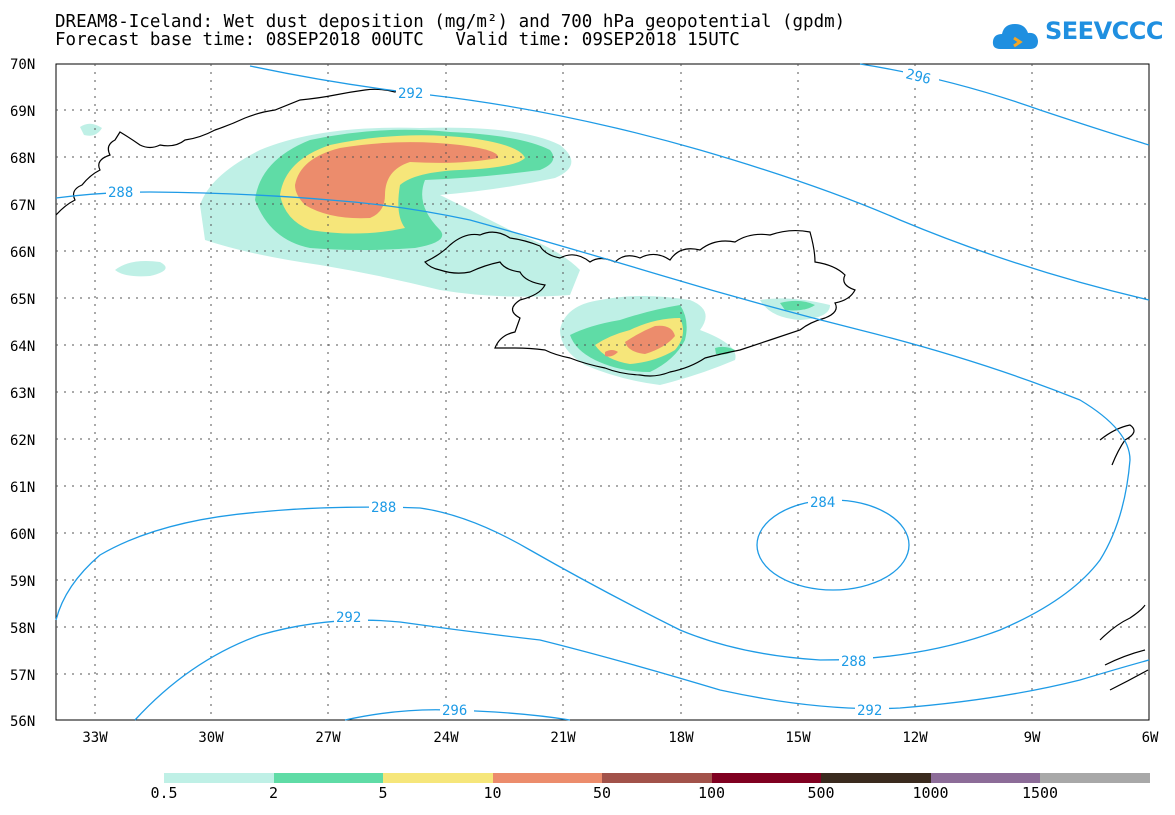 The width and height of the screenshot is (1175, 815). What do you see at coordinates (22, 722) in the screenshot?
I see `lat-label: 56N` at bounding box center [22, 722].